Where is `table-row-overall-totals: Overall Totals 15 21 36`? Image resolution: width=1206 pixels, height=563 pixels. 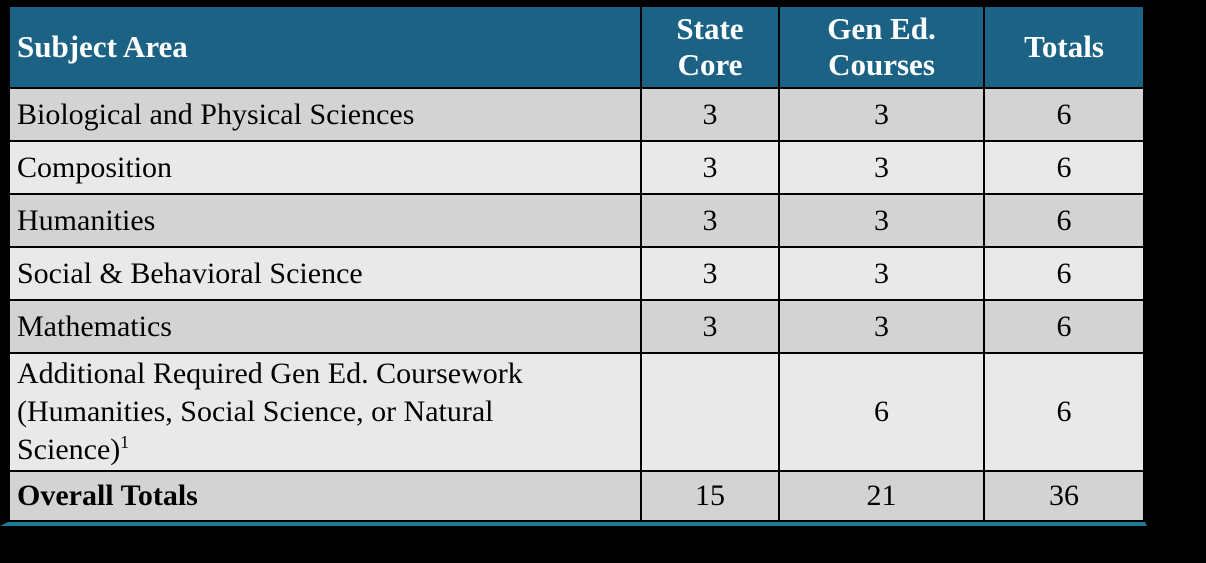
table-row-overall-totals: Overall Totals 15 21 36 is located at coordinates (576, 496).